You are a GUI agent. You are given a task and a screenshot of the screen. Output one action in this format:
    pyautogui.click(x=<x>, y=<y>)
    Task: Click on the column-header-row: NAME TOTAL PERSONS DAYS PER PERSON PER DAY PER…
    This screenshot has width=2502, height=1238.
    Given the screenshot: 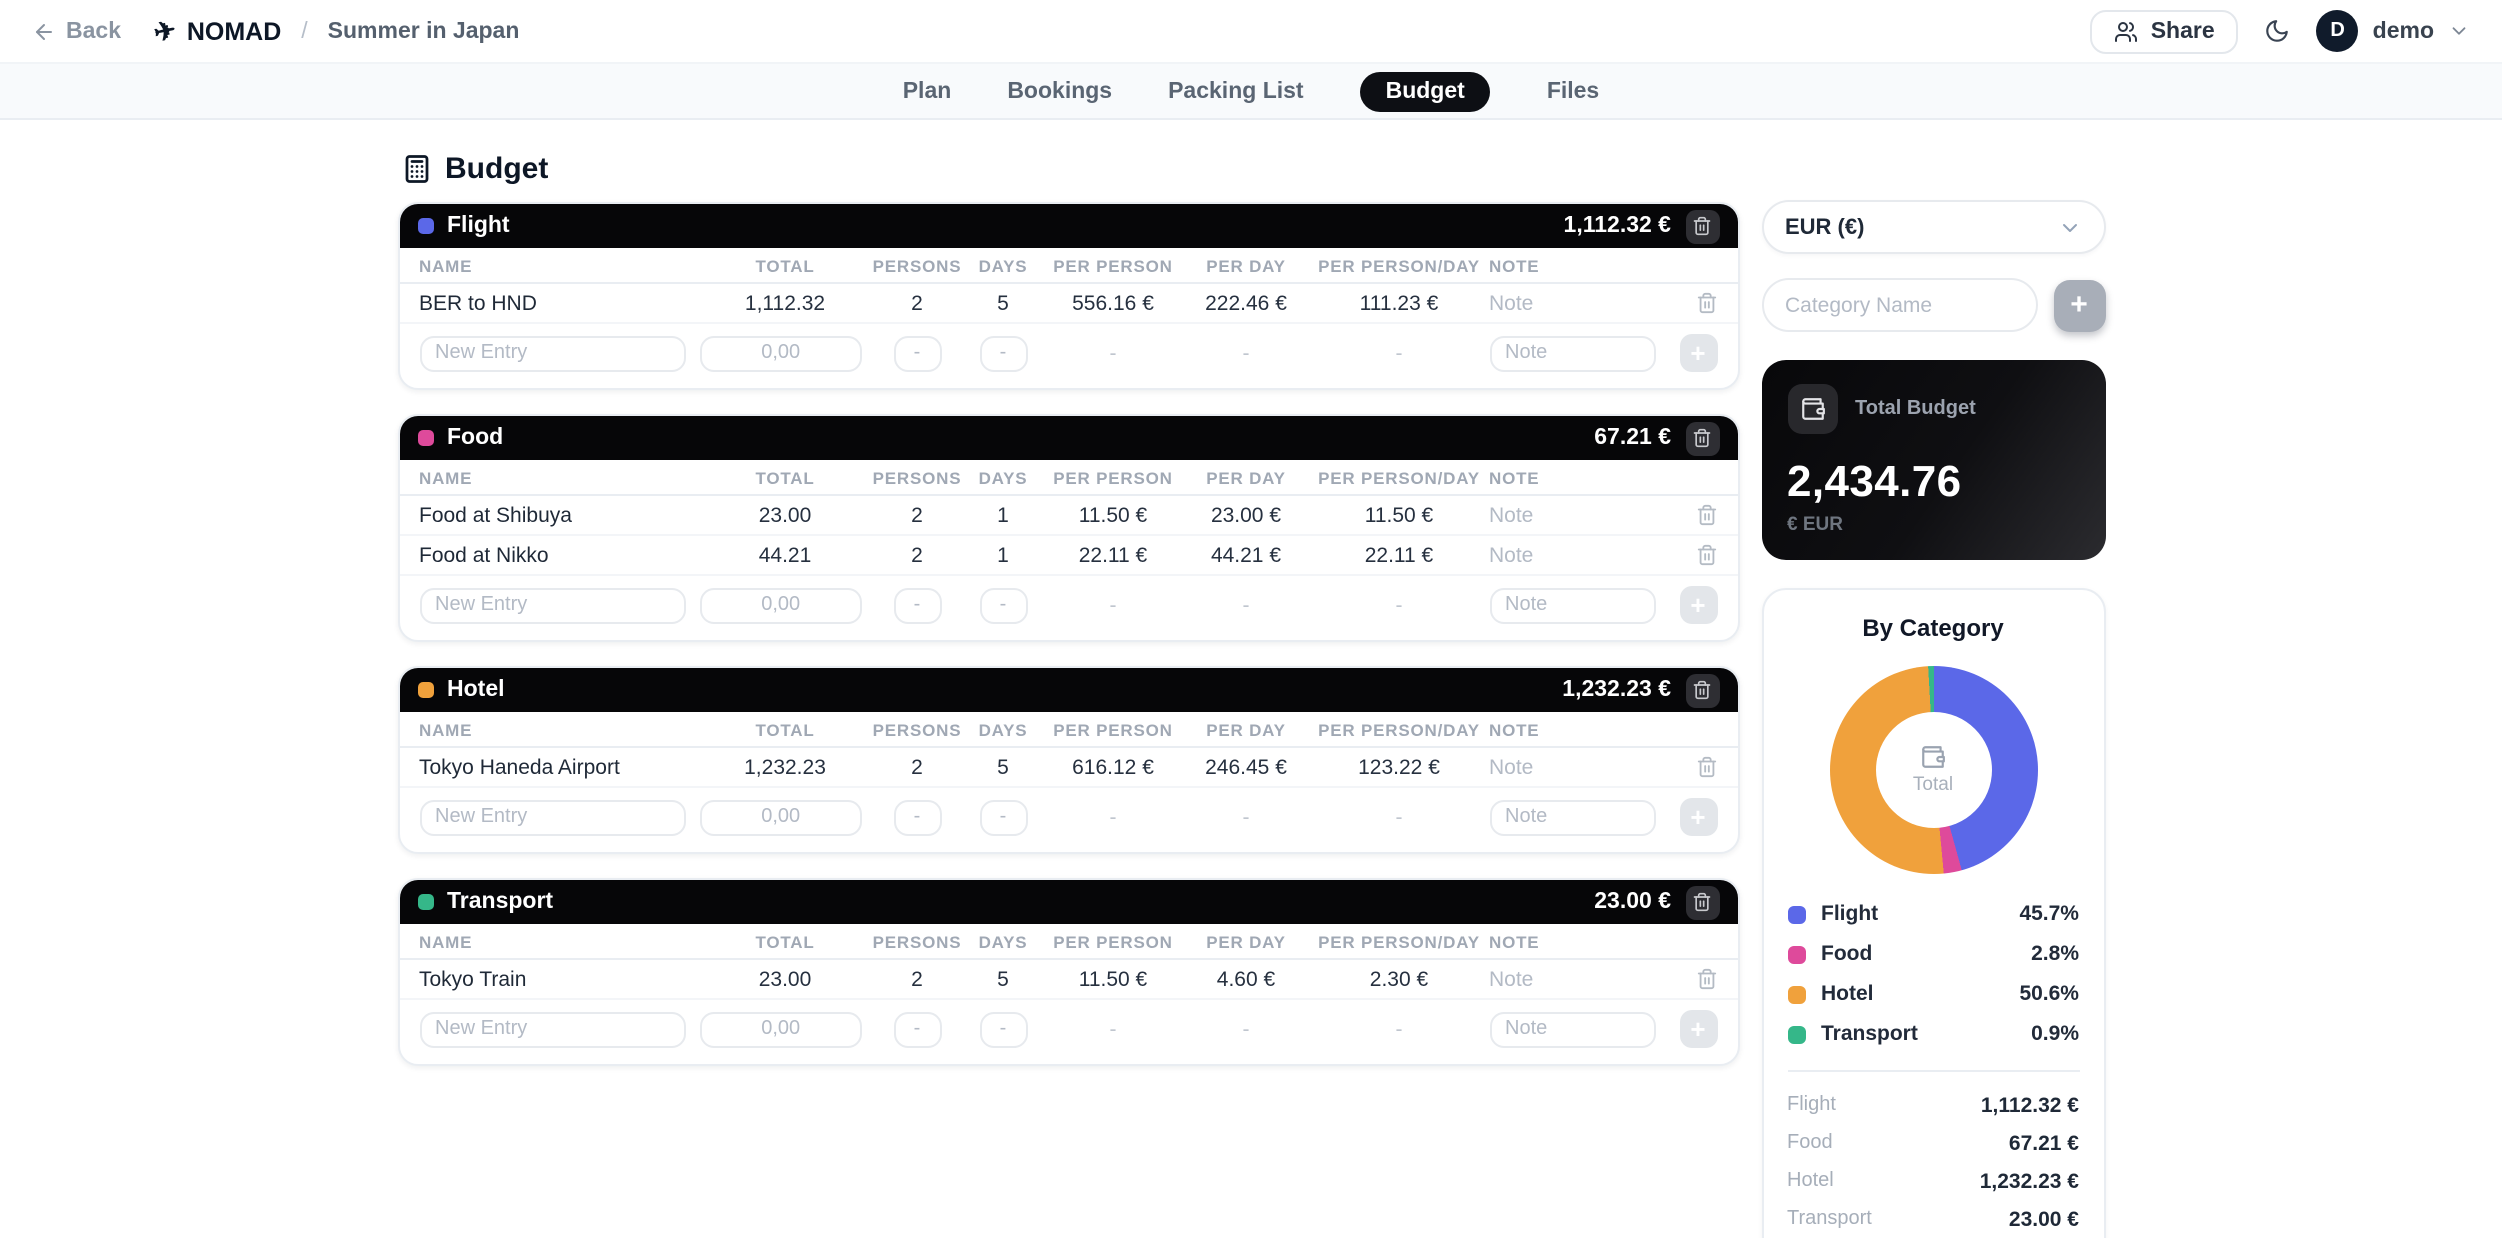 What is the action you would take?
    pyautogui.click(x=1068, y=942)
    